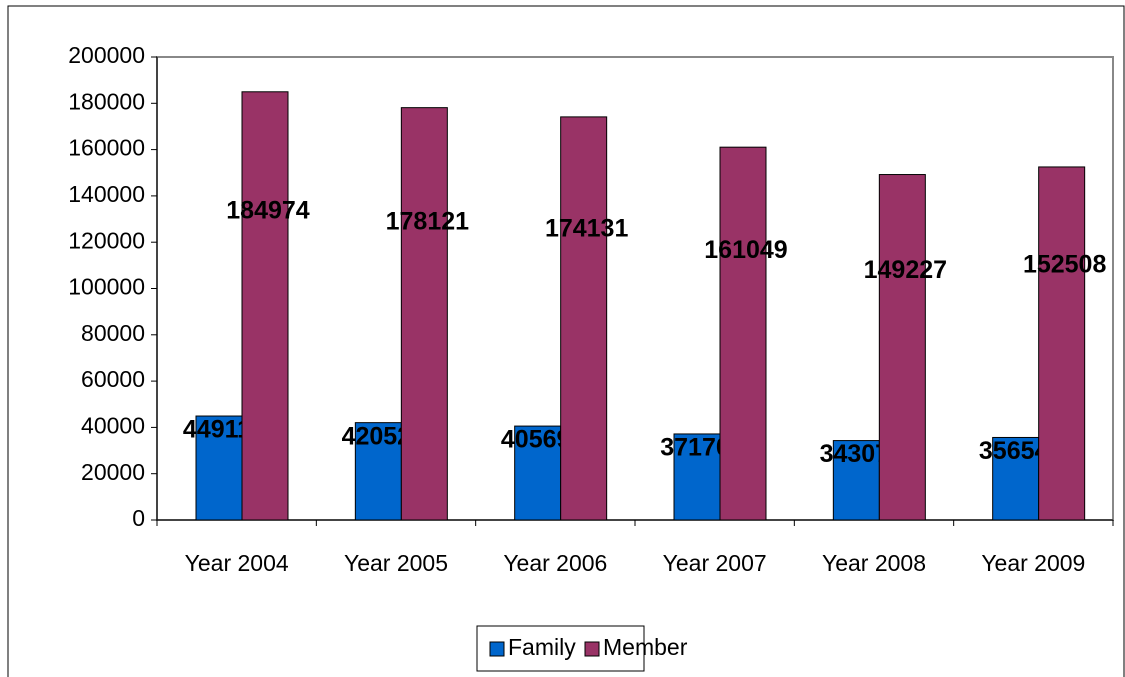 This screenshot has height=677, width=1125. What do you see at coordinates (745, 250) in the screenshot?
I see `value-label: 161049` at bounding box center [745, 250].